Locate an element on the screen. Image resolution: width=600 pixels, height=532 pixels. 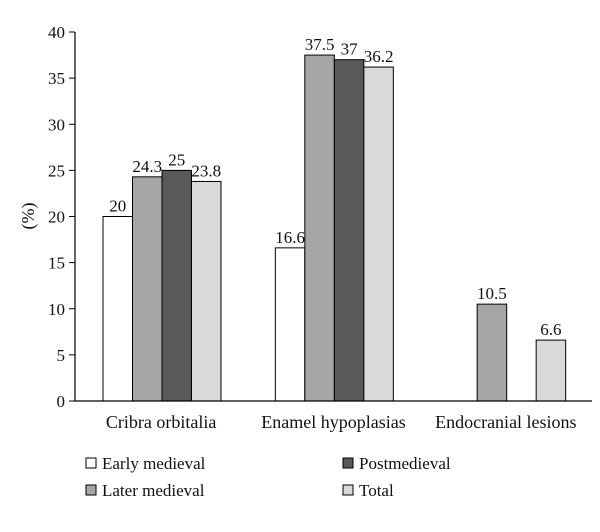
y-tick-label: 25 is located at coordinates (56, 170).